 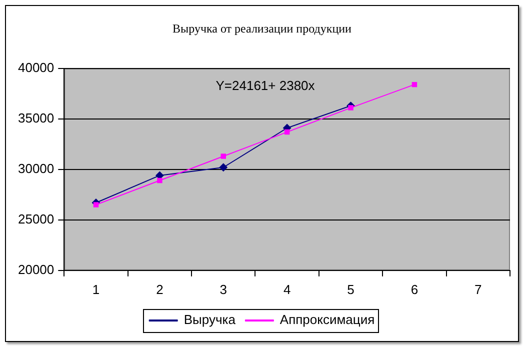 I want to click on y-tick-label: 30000, so click(x=36, y=168).